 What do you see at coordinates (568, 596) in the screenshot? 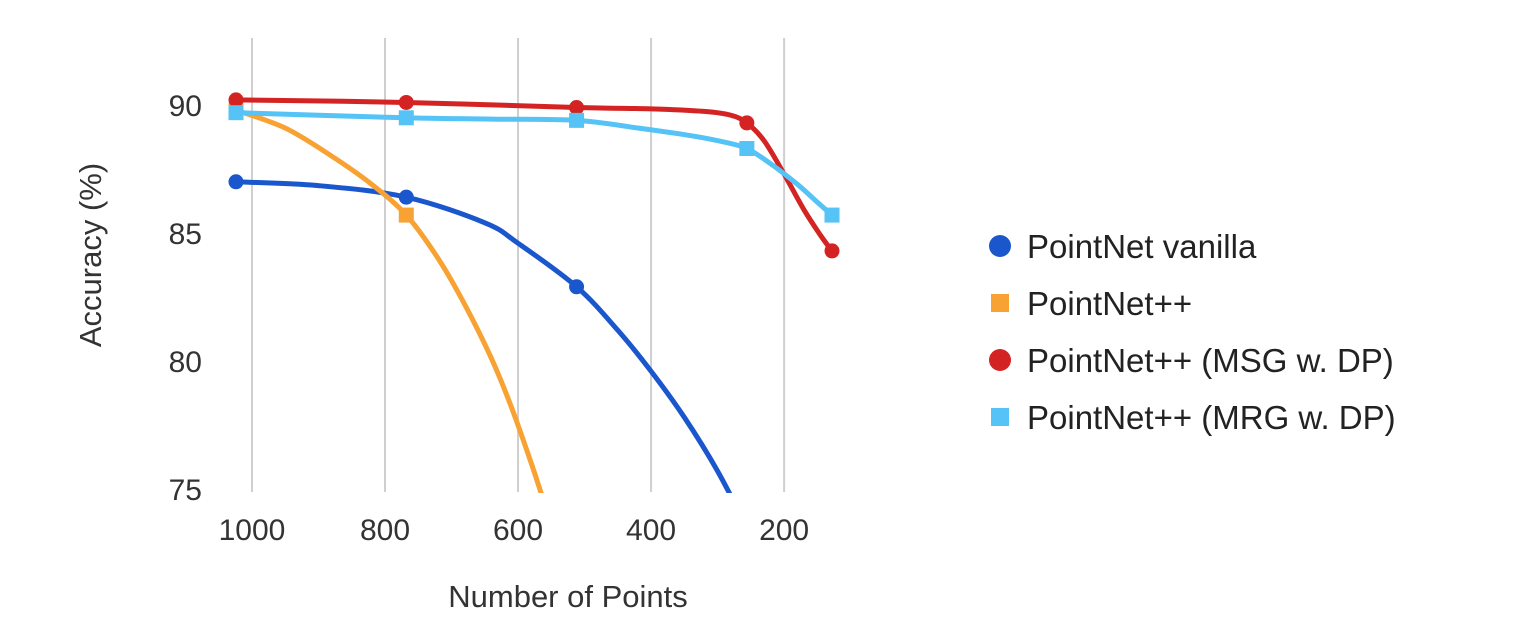
I see `x-axis-title: Number of Points` at bounding box center [568, 596].